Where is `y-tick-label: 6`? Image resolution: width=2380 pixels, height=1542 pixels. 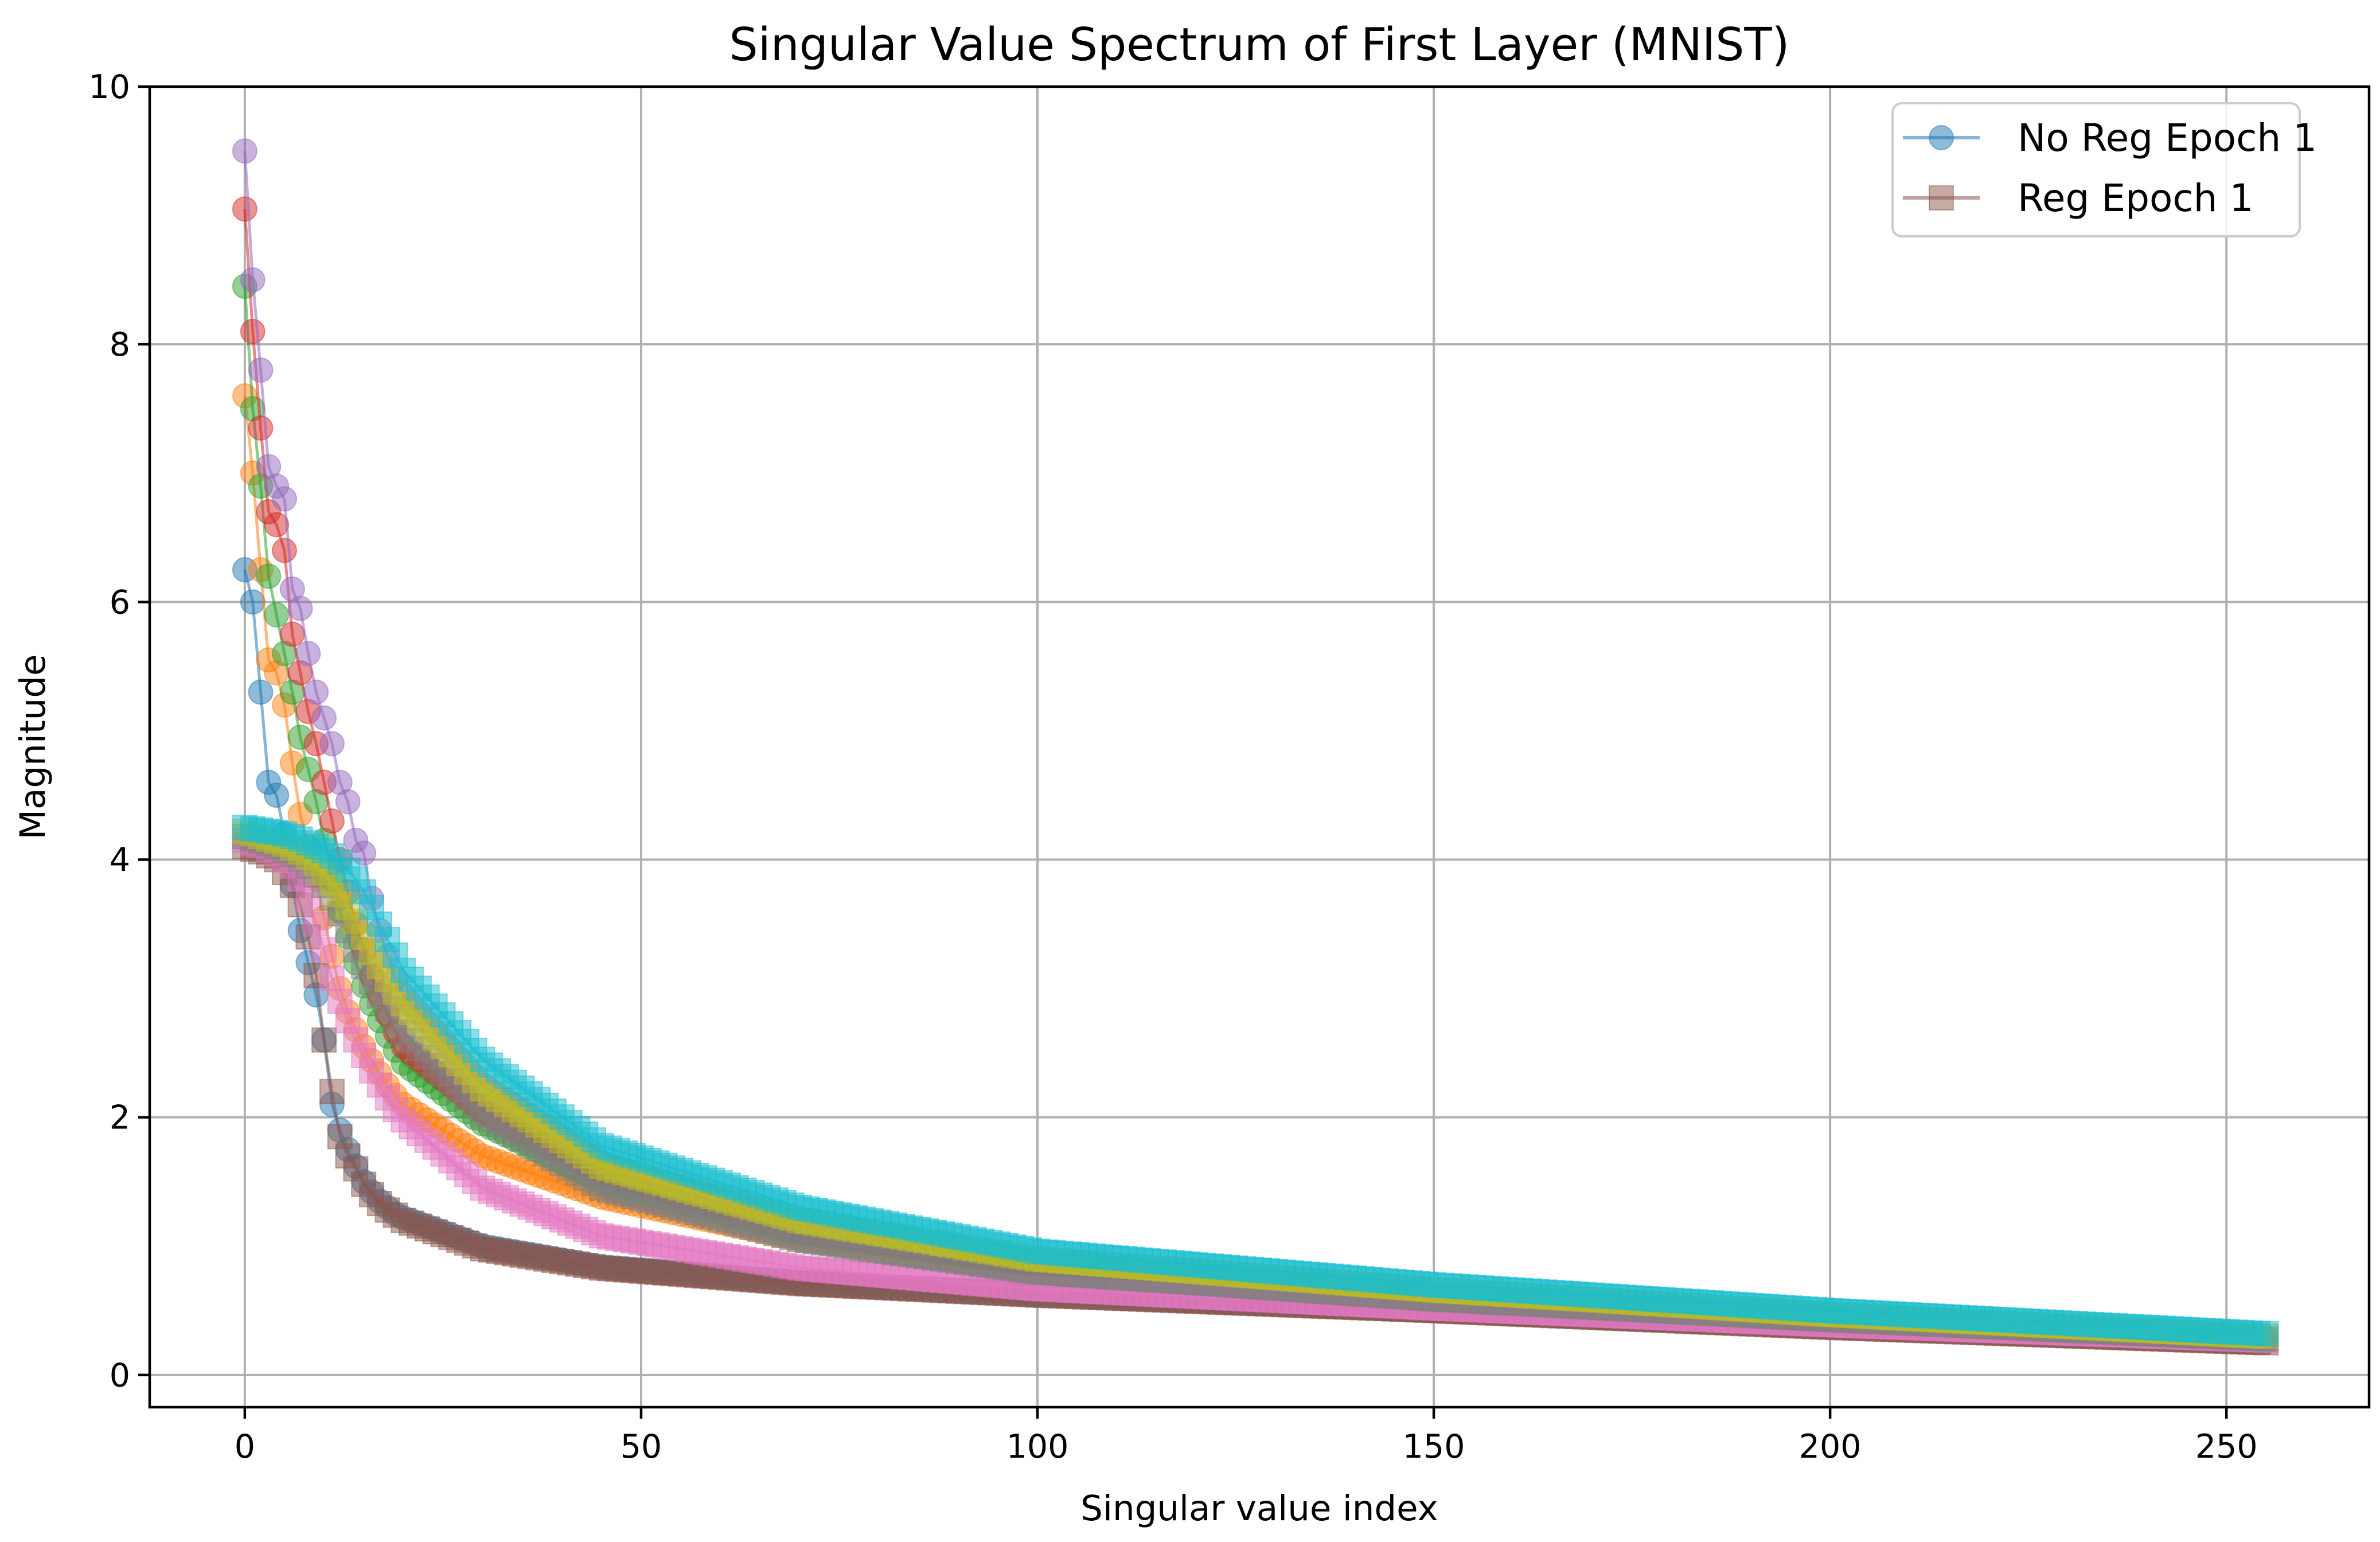
y-tick-label: 6 is located at coordinates (120, 602).